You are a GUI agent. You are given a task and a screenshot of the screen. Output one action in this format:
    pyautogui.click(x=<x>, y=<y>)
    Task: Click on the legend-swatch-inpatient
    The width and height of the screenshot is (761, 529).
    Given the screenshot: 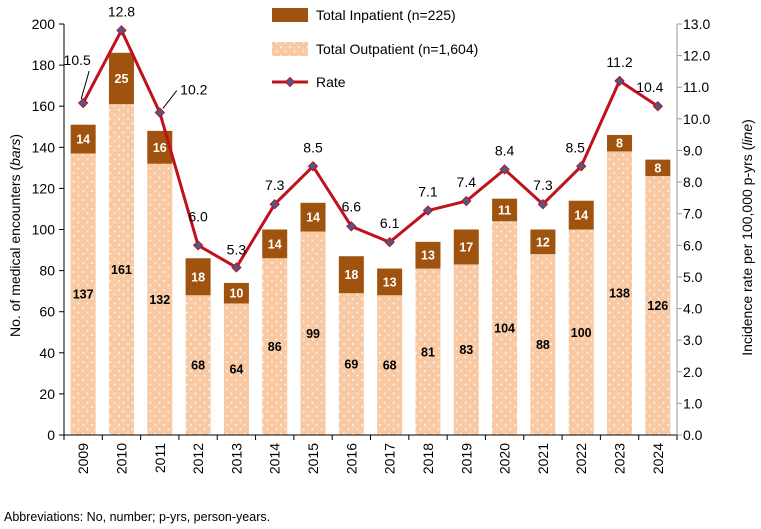 What is the action you would take?
    pyautogui.click(x=290, y=15)
    